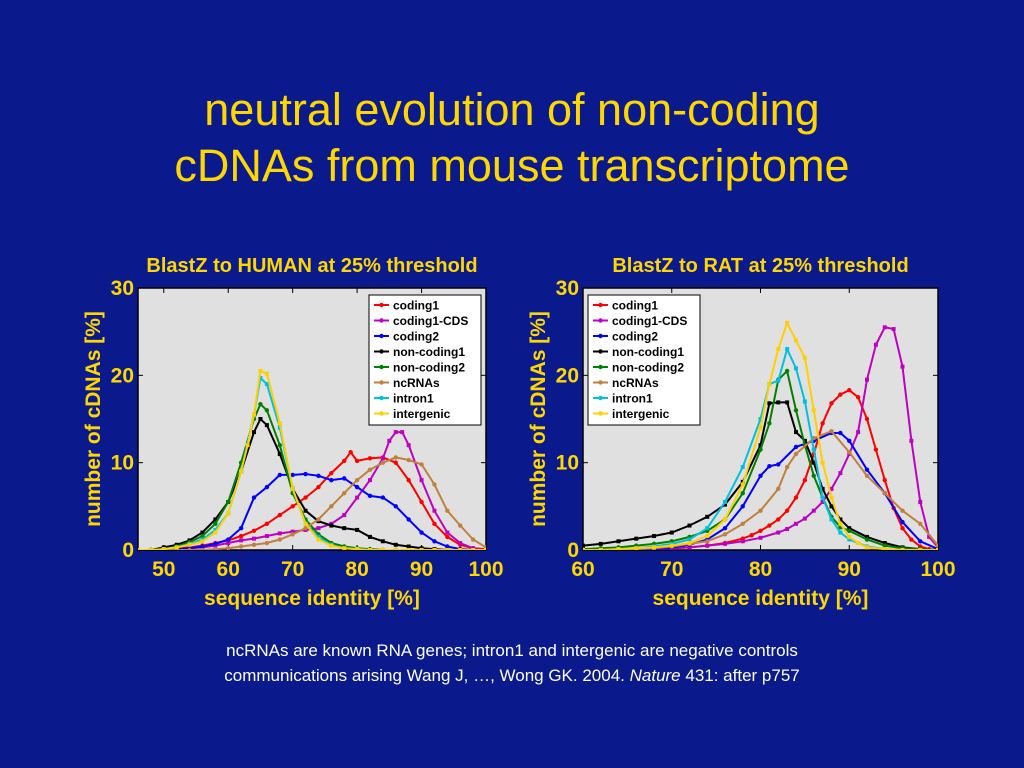 Image resolution: width=1024 pixels, height=768 pixels. What do you see at coordinates (163, 569) in the screenshot?
I see `x-tick-label: 50` at bounding box center [163, 569].